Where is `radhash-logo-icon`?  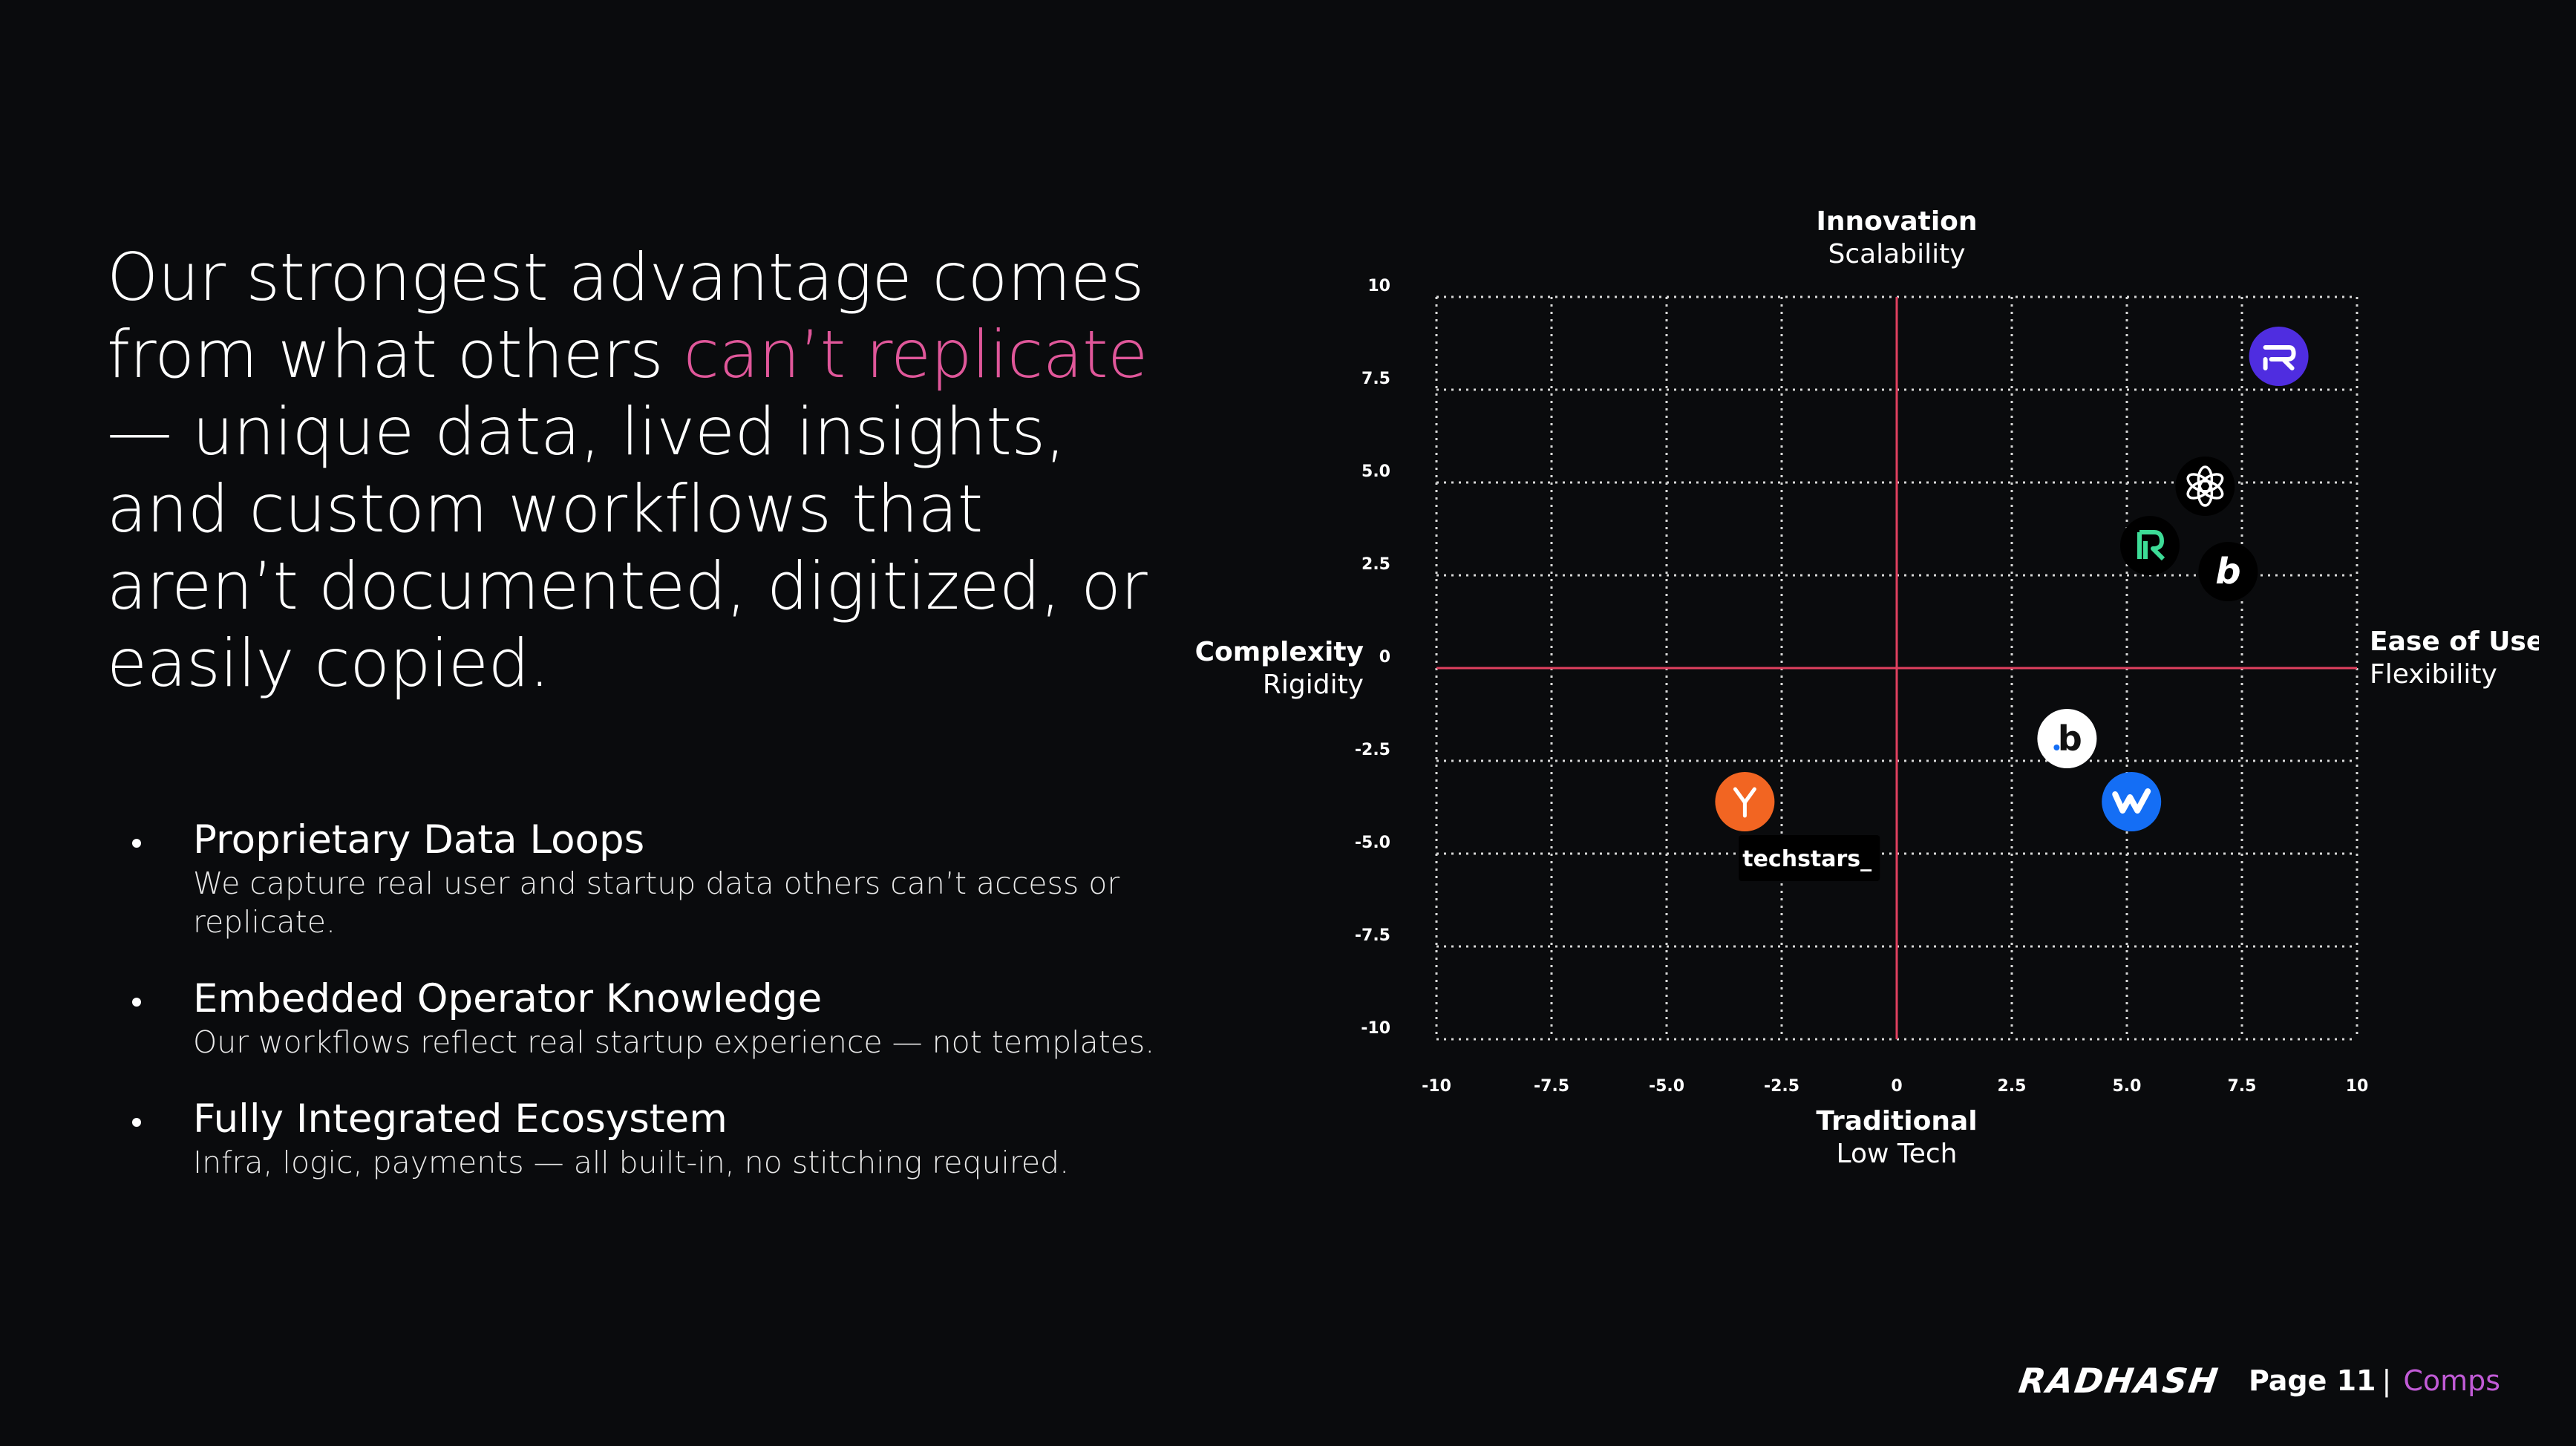
radhash-logo-icon is located at coordinates (2279, 357).